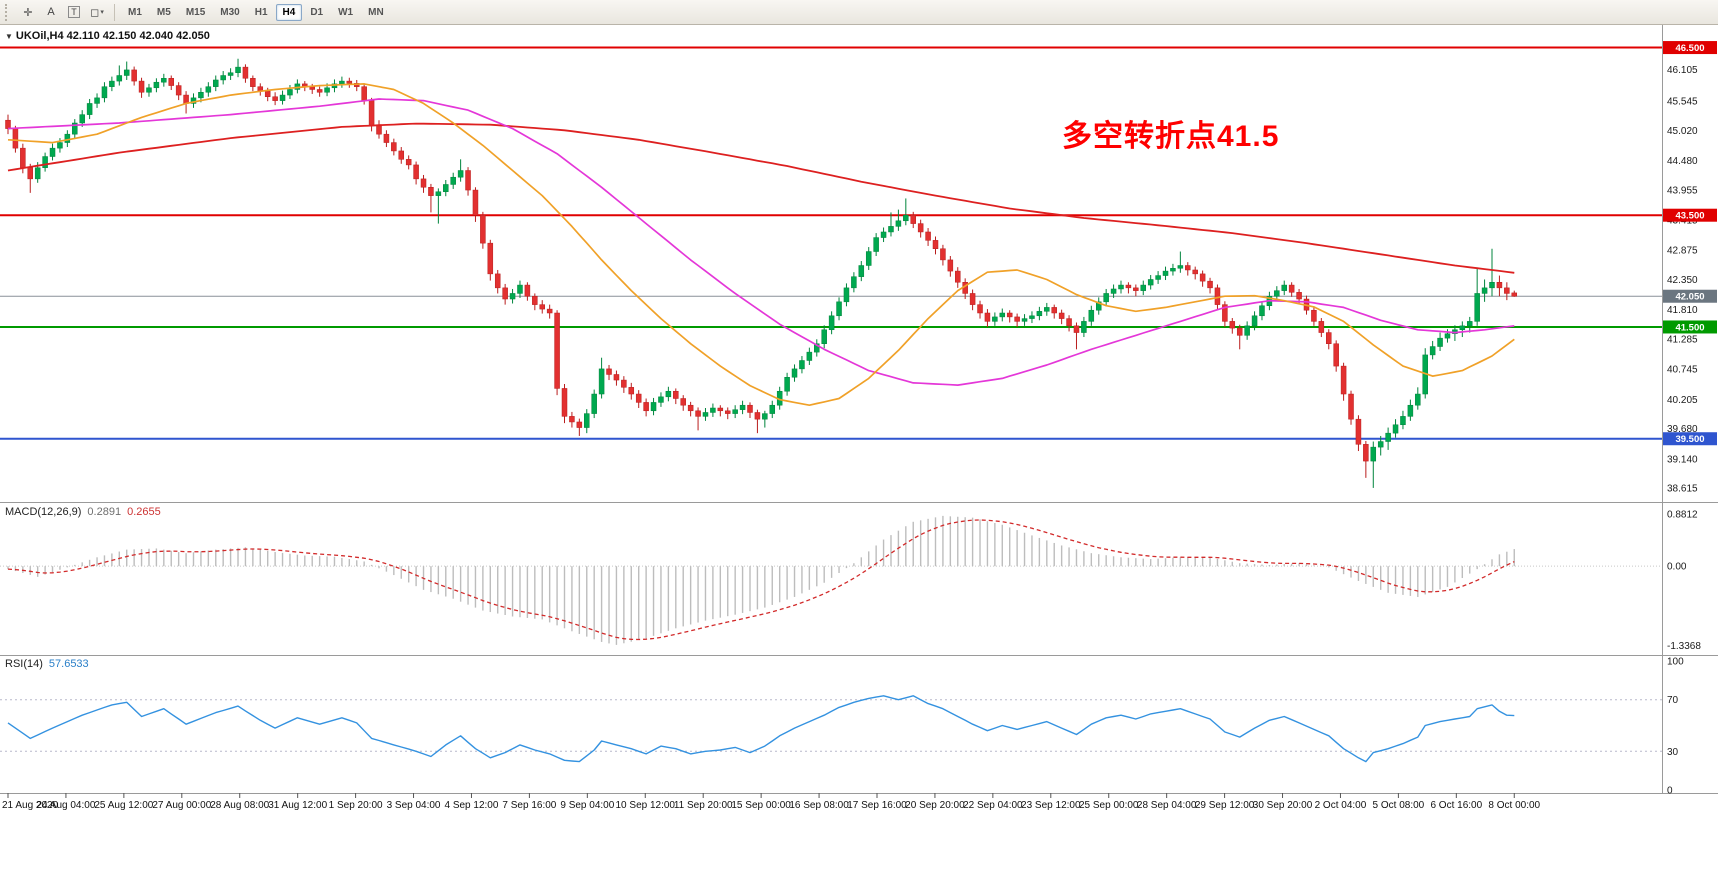 The image size is (1718, 895). I want to click on svg-text: 46.105, so click(1682, 70).